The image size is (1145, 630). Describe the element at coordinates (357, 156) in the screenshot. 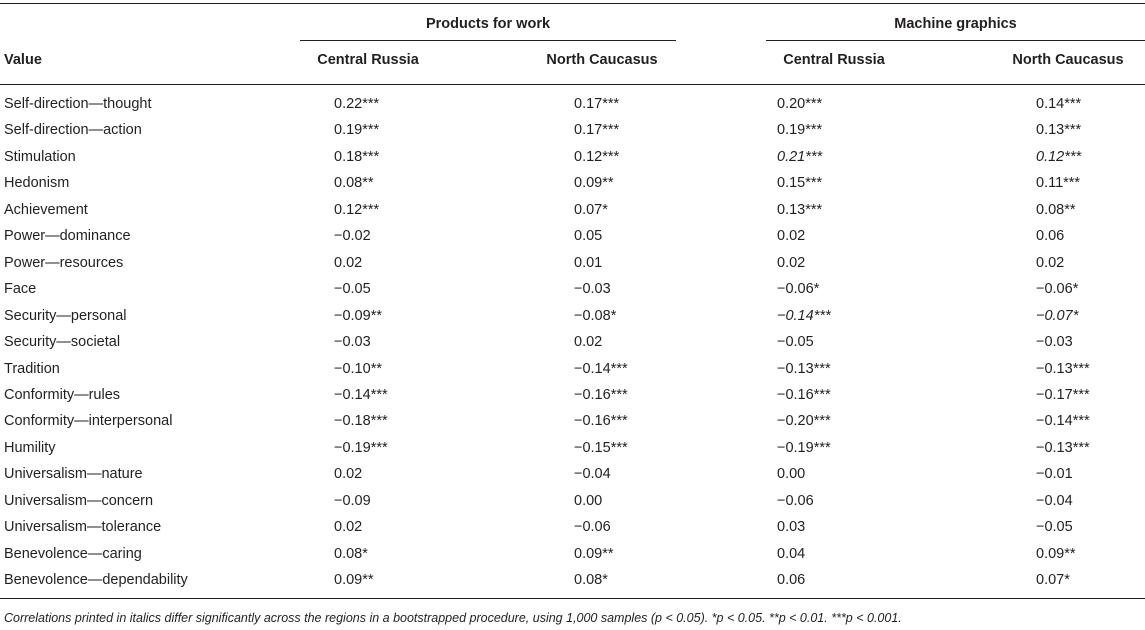

I see `table-cell: 0.18***` at that location.